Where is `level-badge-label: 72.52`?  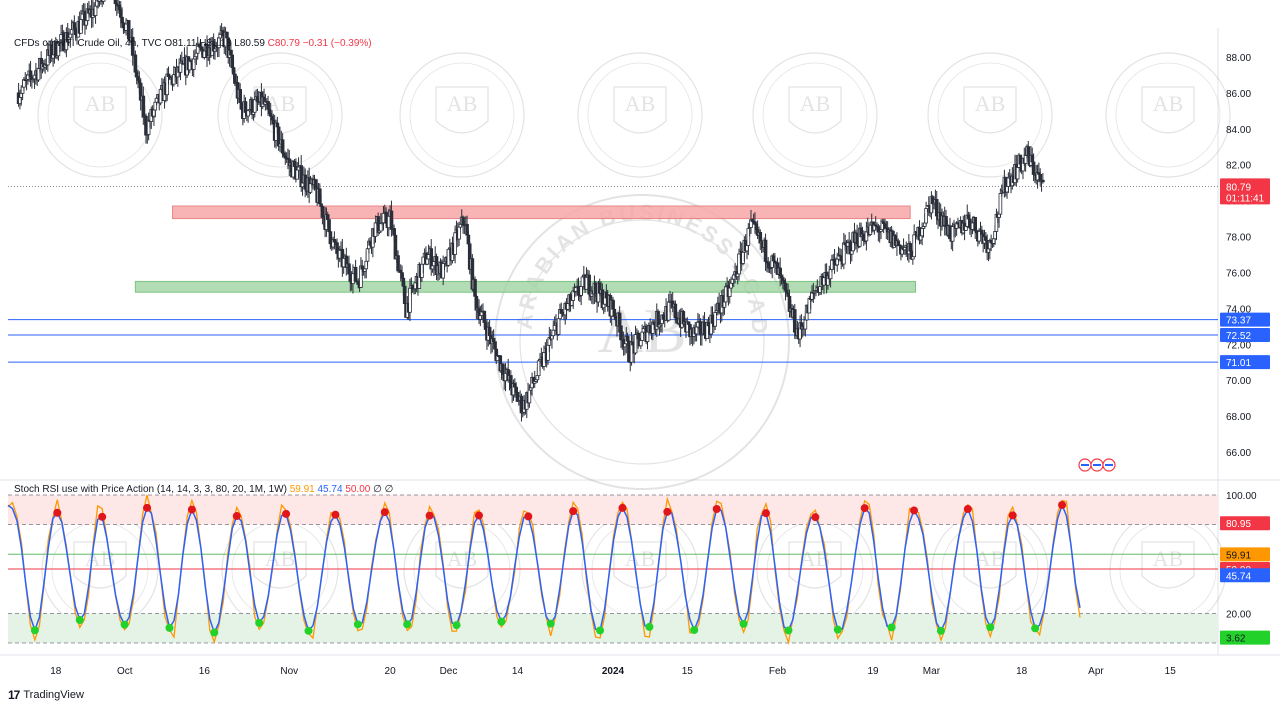
level-badge-label: 72.52 is located at coordinates (1238, 336).